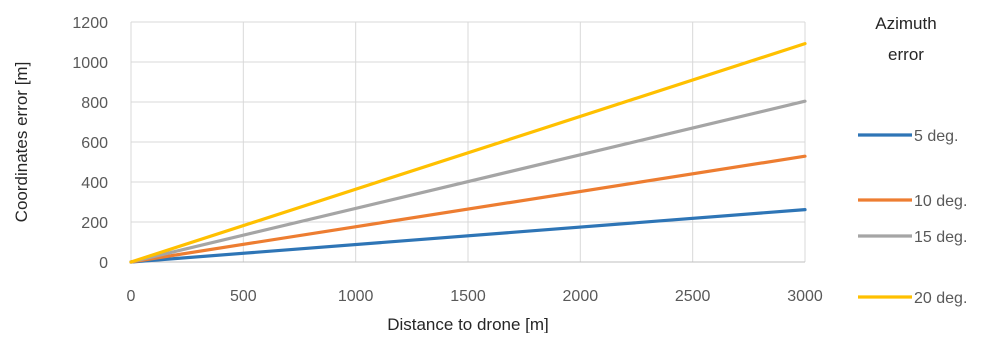  Describe the element at coordinates (243, 296) in the screenshot. I see `x-tick-label: 500` at that location.